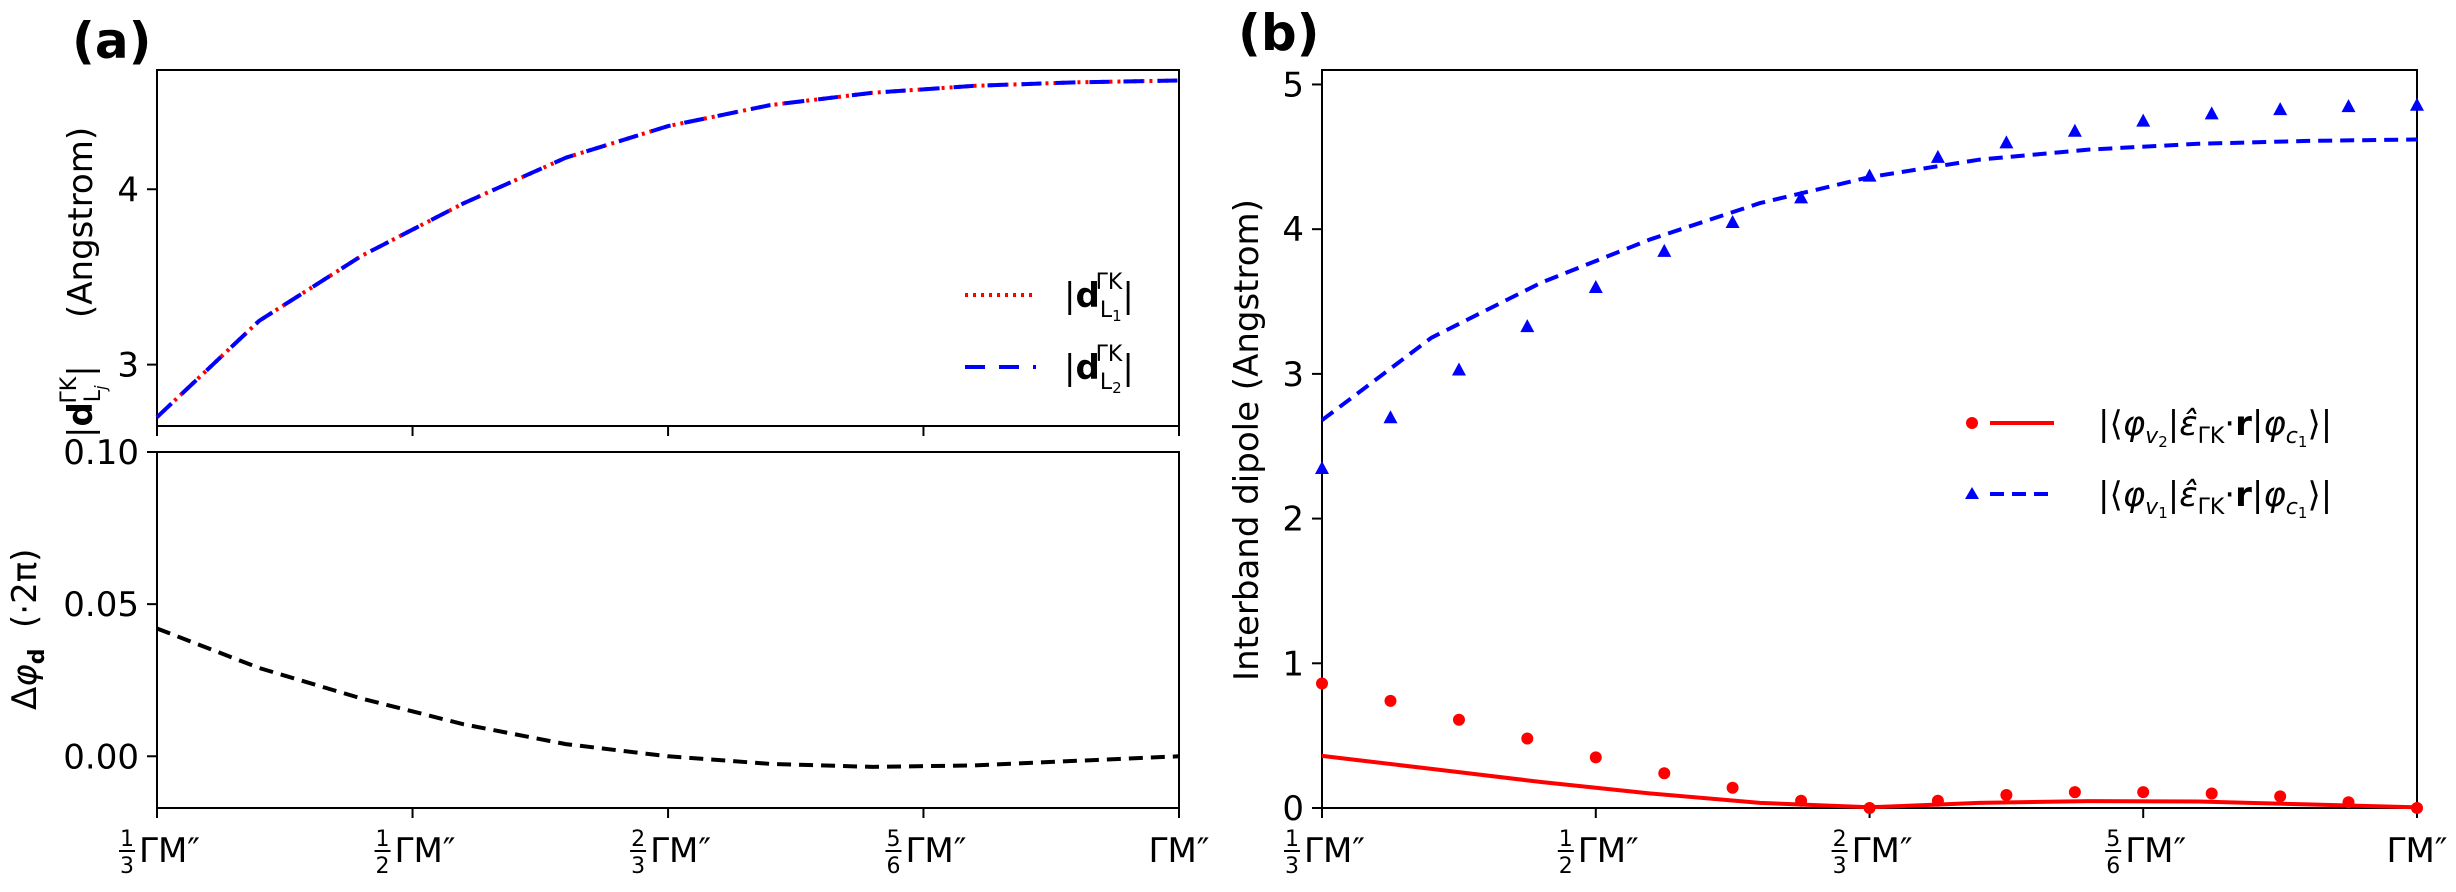  Describe the element at coordinates (101, 605) in the screenshot. I see `y-tick-label: 0.05` at that location.